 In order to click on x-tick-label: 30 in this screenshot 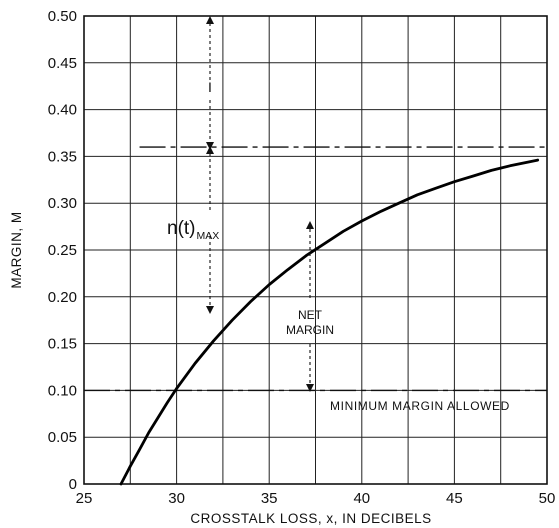, I will do `click(176, 498)`.